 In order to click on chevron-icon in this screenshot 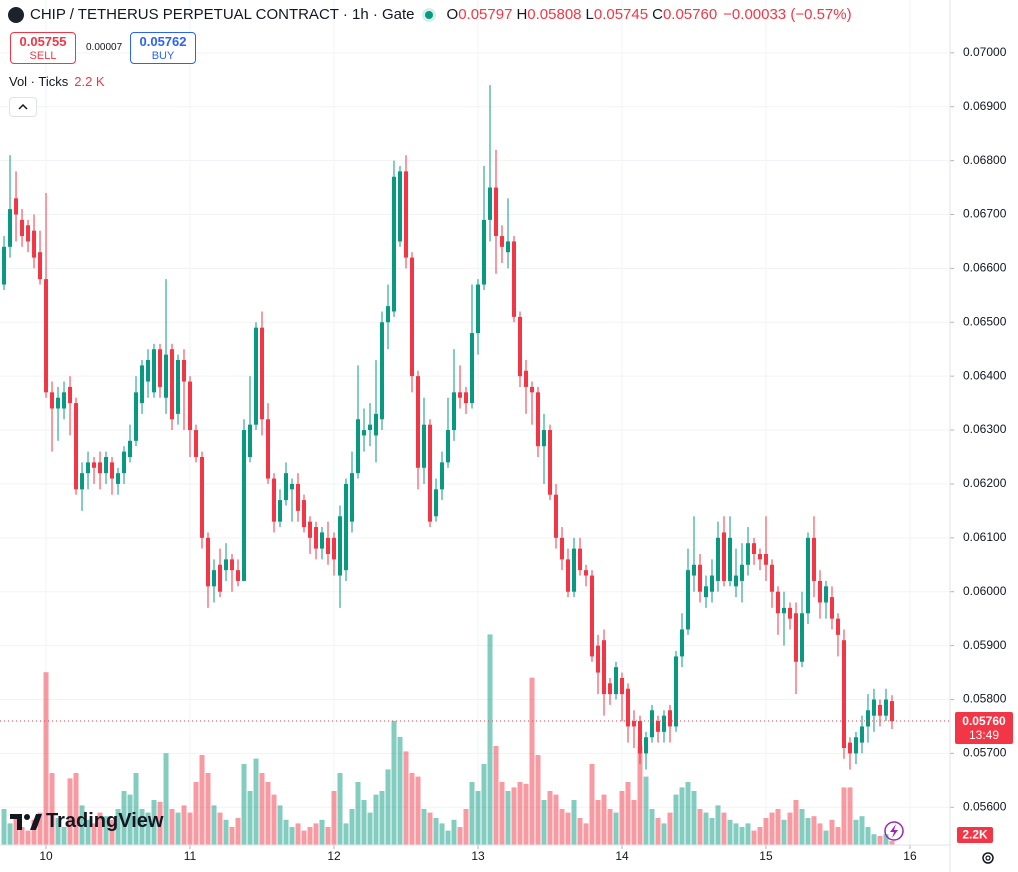, I will do `click(23, 106)`.